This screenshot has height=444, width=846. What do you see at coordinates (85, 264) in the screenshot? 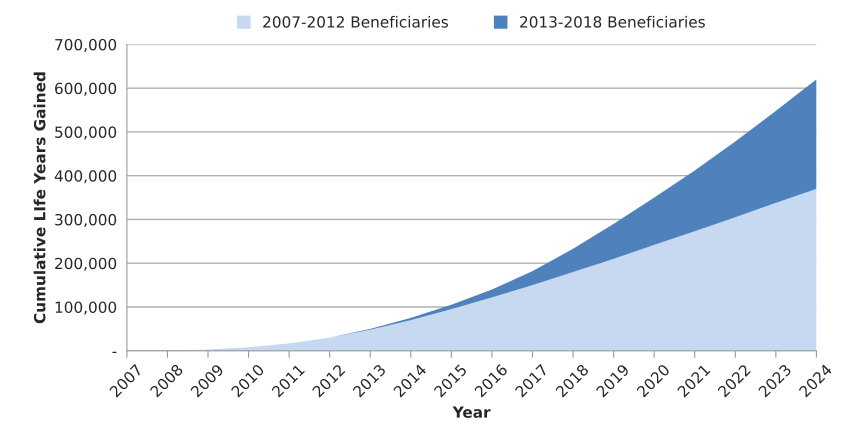
I see `y-tick-label: 200,000` at bounding box center [85, 264].